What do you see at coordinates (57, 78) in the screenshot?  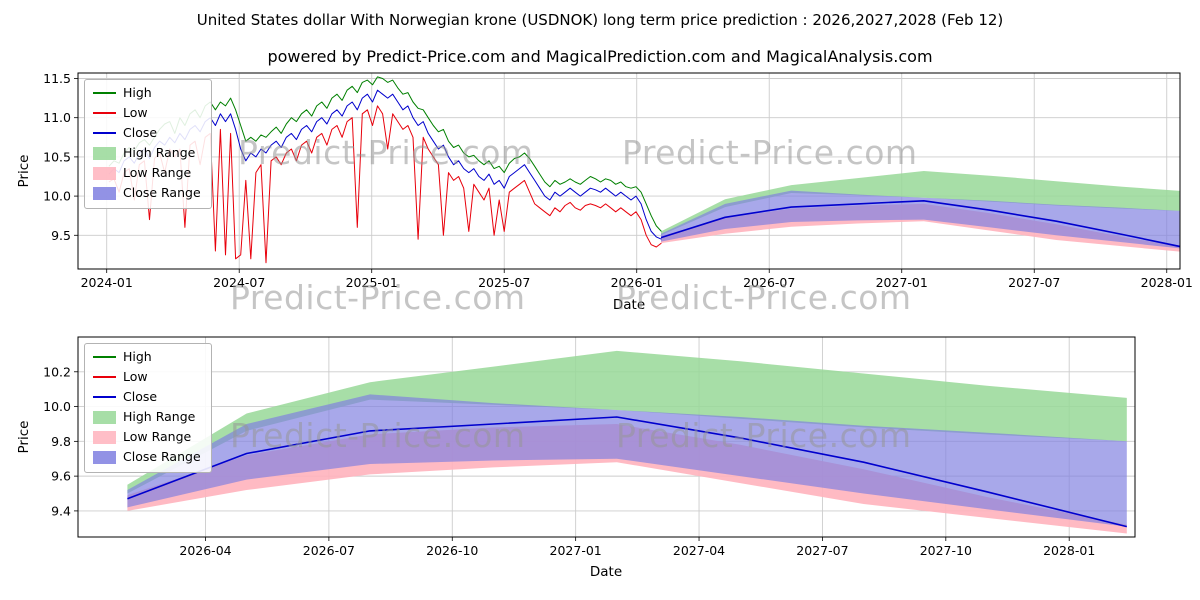 I see `y-tick-label: 11.5` at bounding box center [57, 78].